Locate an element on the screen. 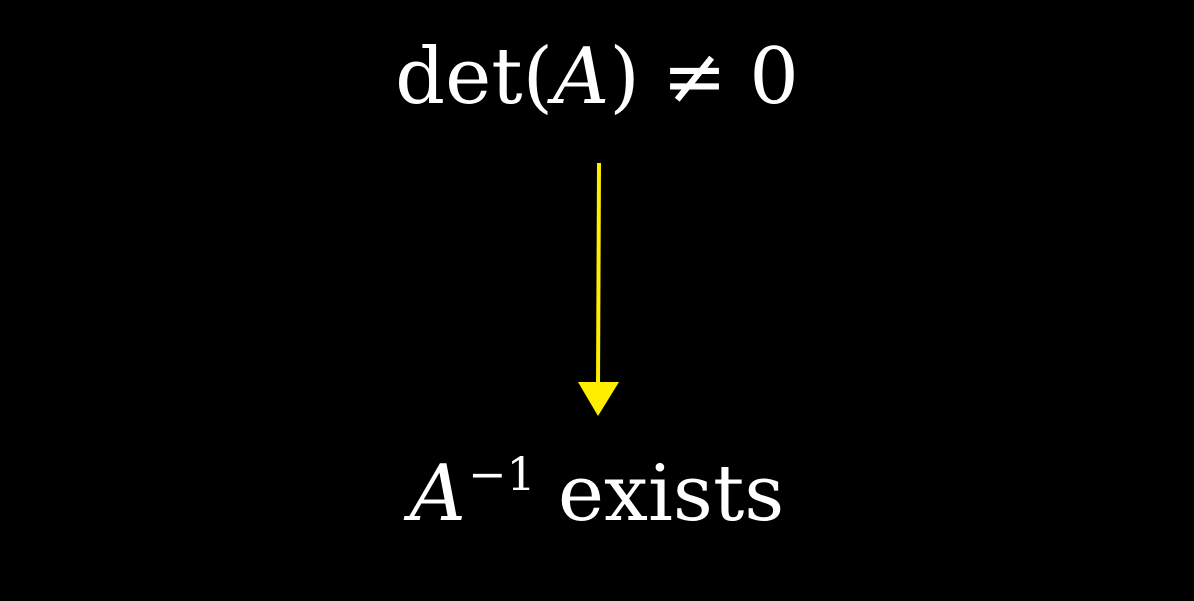 The height and width of the screenshot is (601, 1194). det-function: det is located at coordinates (459, 77).